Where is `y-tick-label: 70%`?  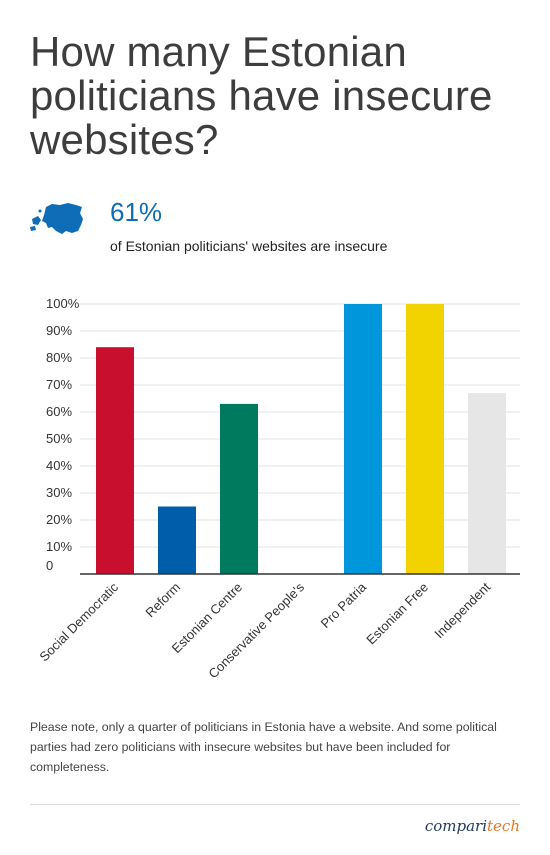
y-tick-label: 70% is located at coordinates (59, 384).